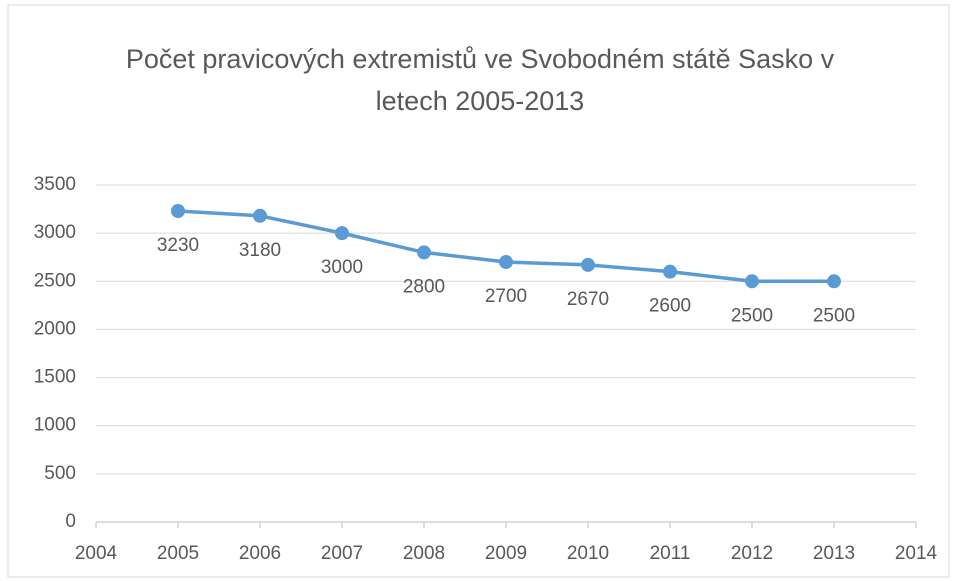  Describe the element at coordinates (178, 245) in the screenshot. I see `data-label: 3230` at that location.